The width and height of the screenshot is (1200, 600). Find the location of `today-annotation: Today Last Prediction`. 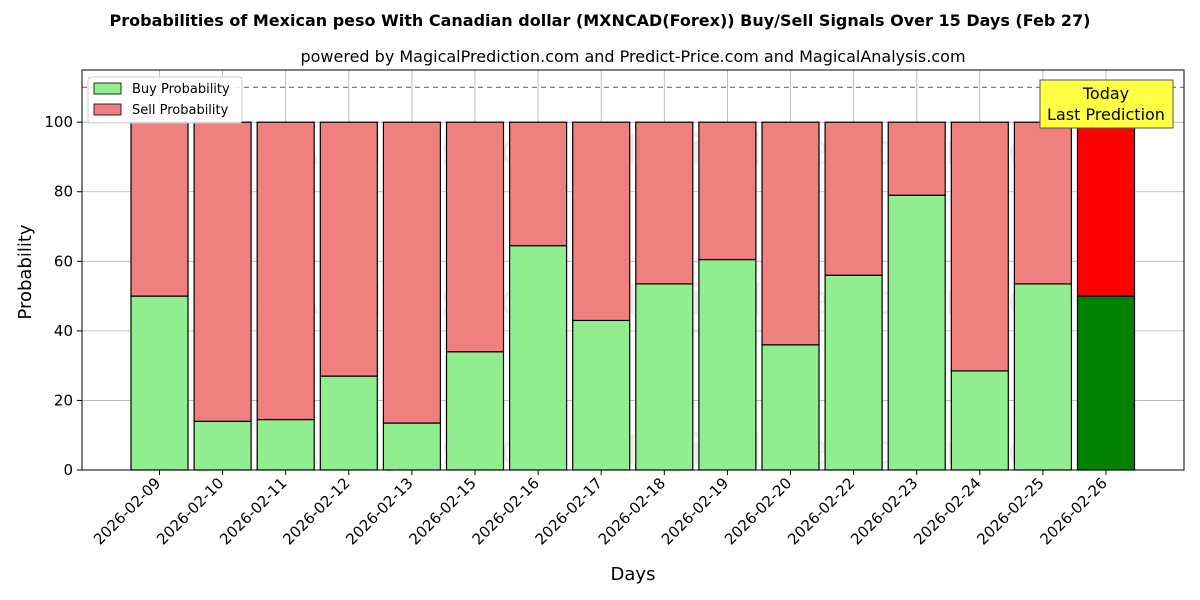

today-annotation: Today Last Prediction is located at coordinates (1106, 104).